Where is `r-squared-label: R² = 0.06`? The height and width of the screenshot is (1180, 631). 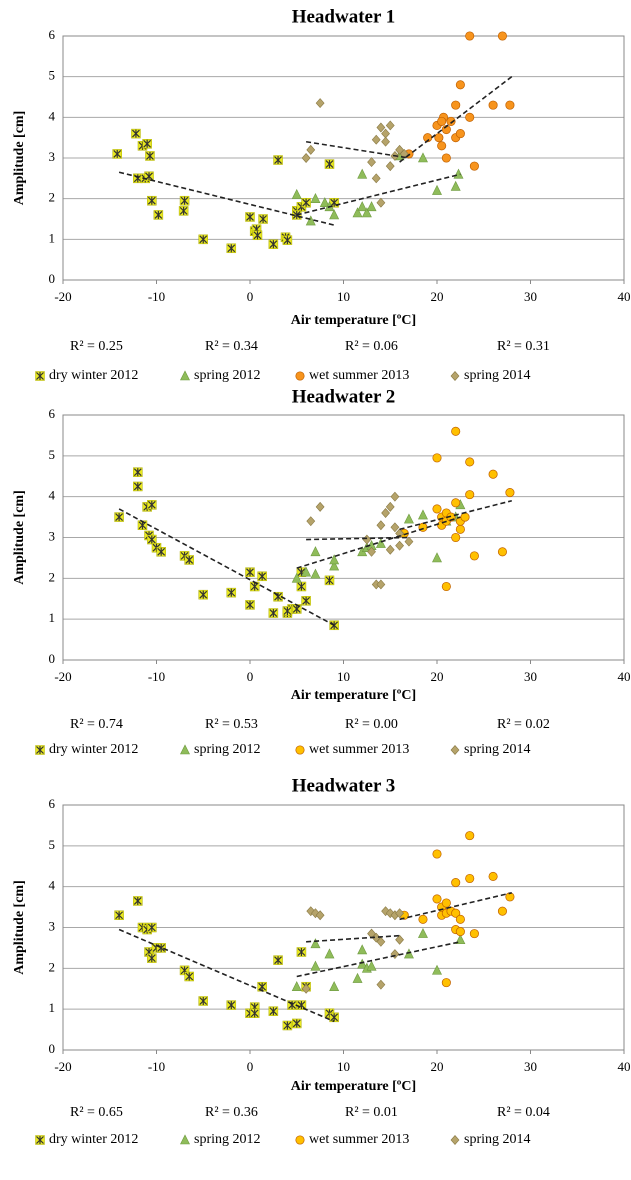 r-squared-label: R² = 0.06 is located at coordinates (371, 346).